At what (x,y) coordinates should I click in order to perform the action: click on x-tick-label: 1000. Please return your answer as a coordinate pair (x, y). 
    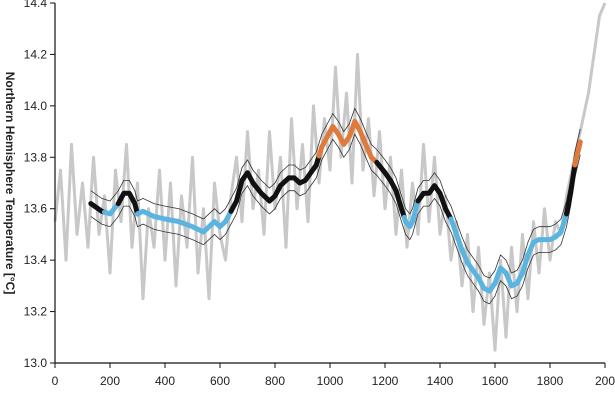
    Looking at the image, I should click on (330, 381).